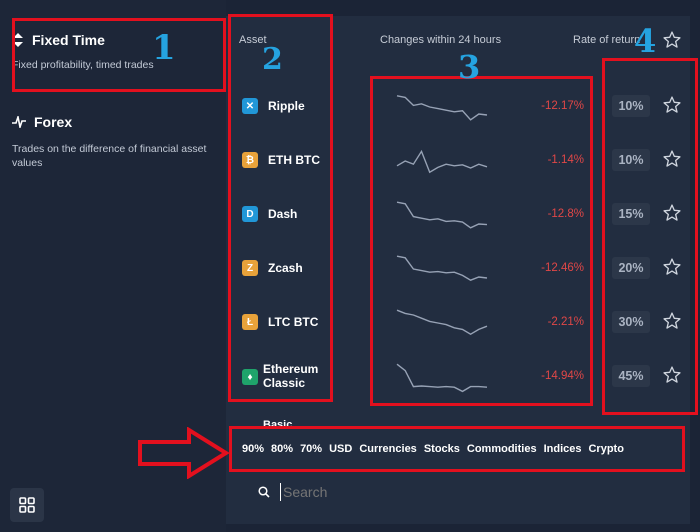  I want to click on grid-icon, so click(27, 505).